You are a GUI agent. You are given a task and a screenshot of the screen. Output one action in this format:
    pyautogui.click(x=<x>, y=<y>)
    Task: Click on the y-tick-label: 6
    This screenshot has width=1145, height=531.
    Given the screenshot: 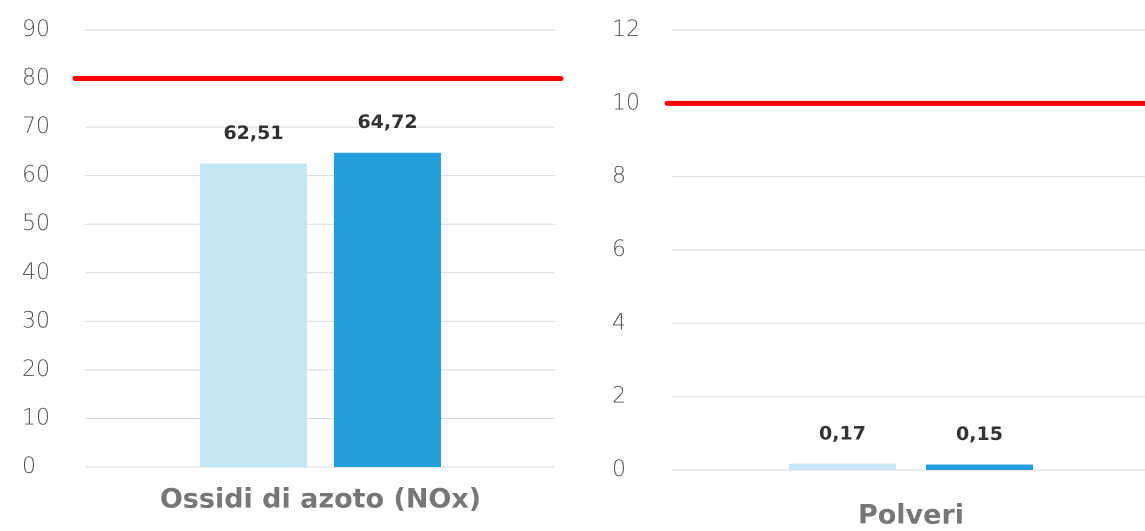 What is the action you would take?
    pyautogui.click(x=619, y=249)
    